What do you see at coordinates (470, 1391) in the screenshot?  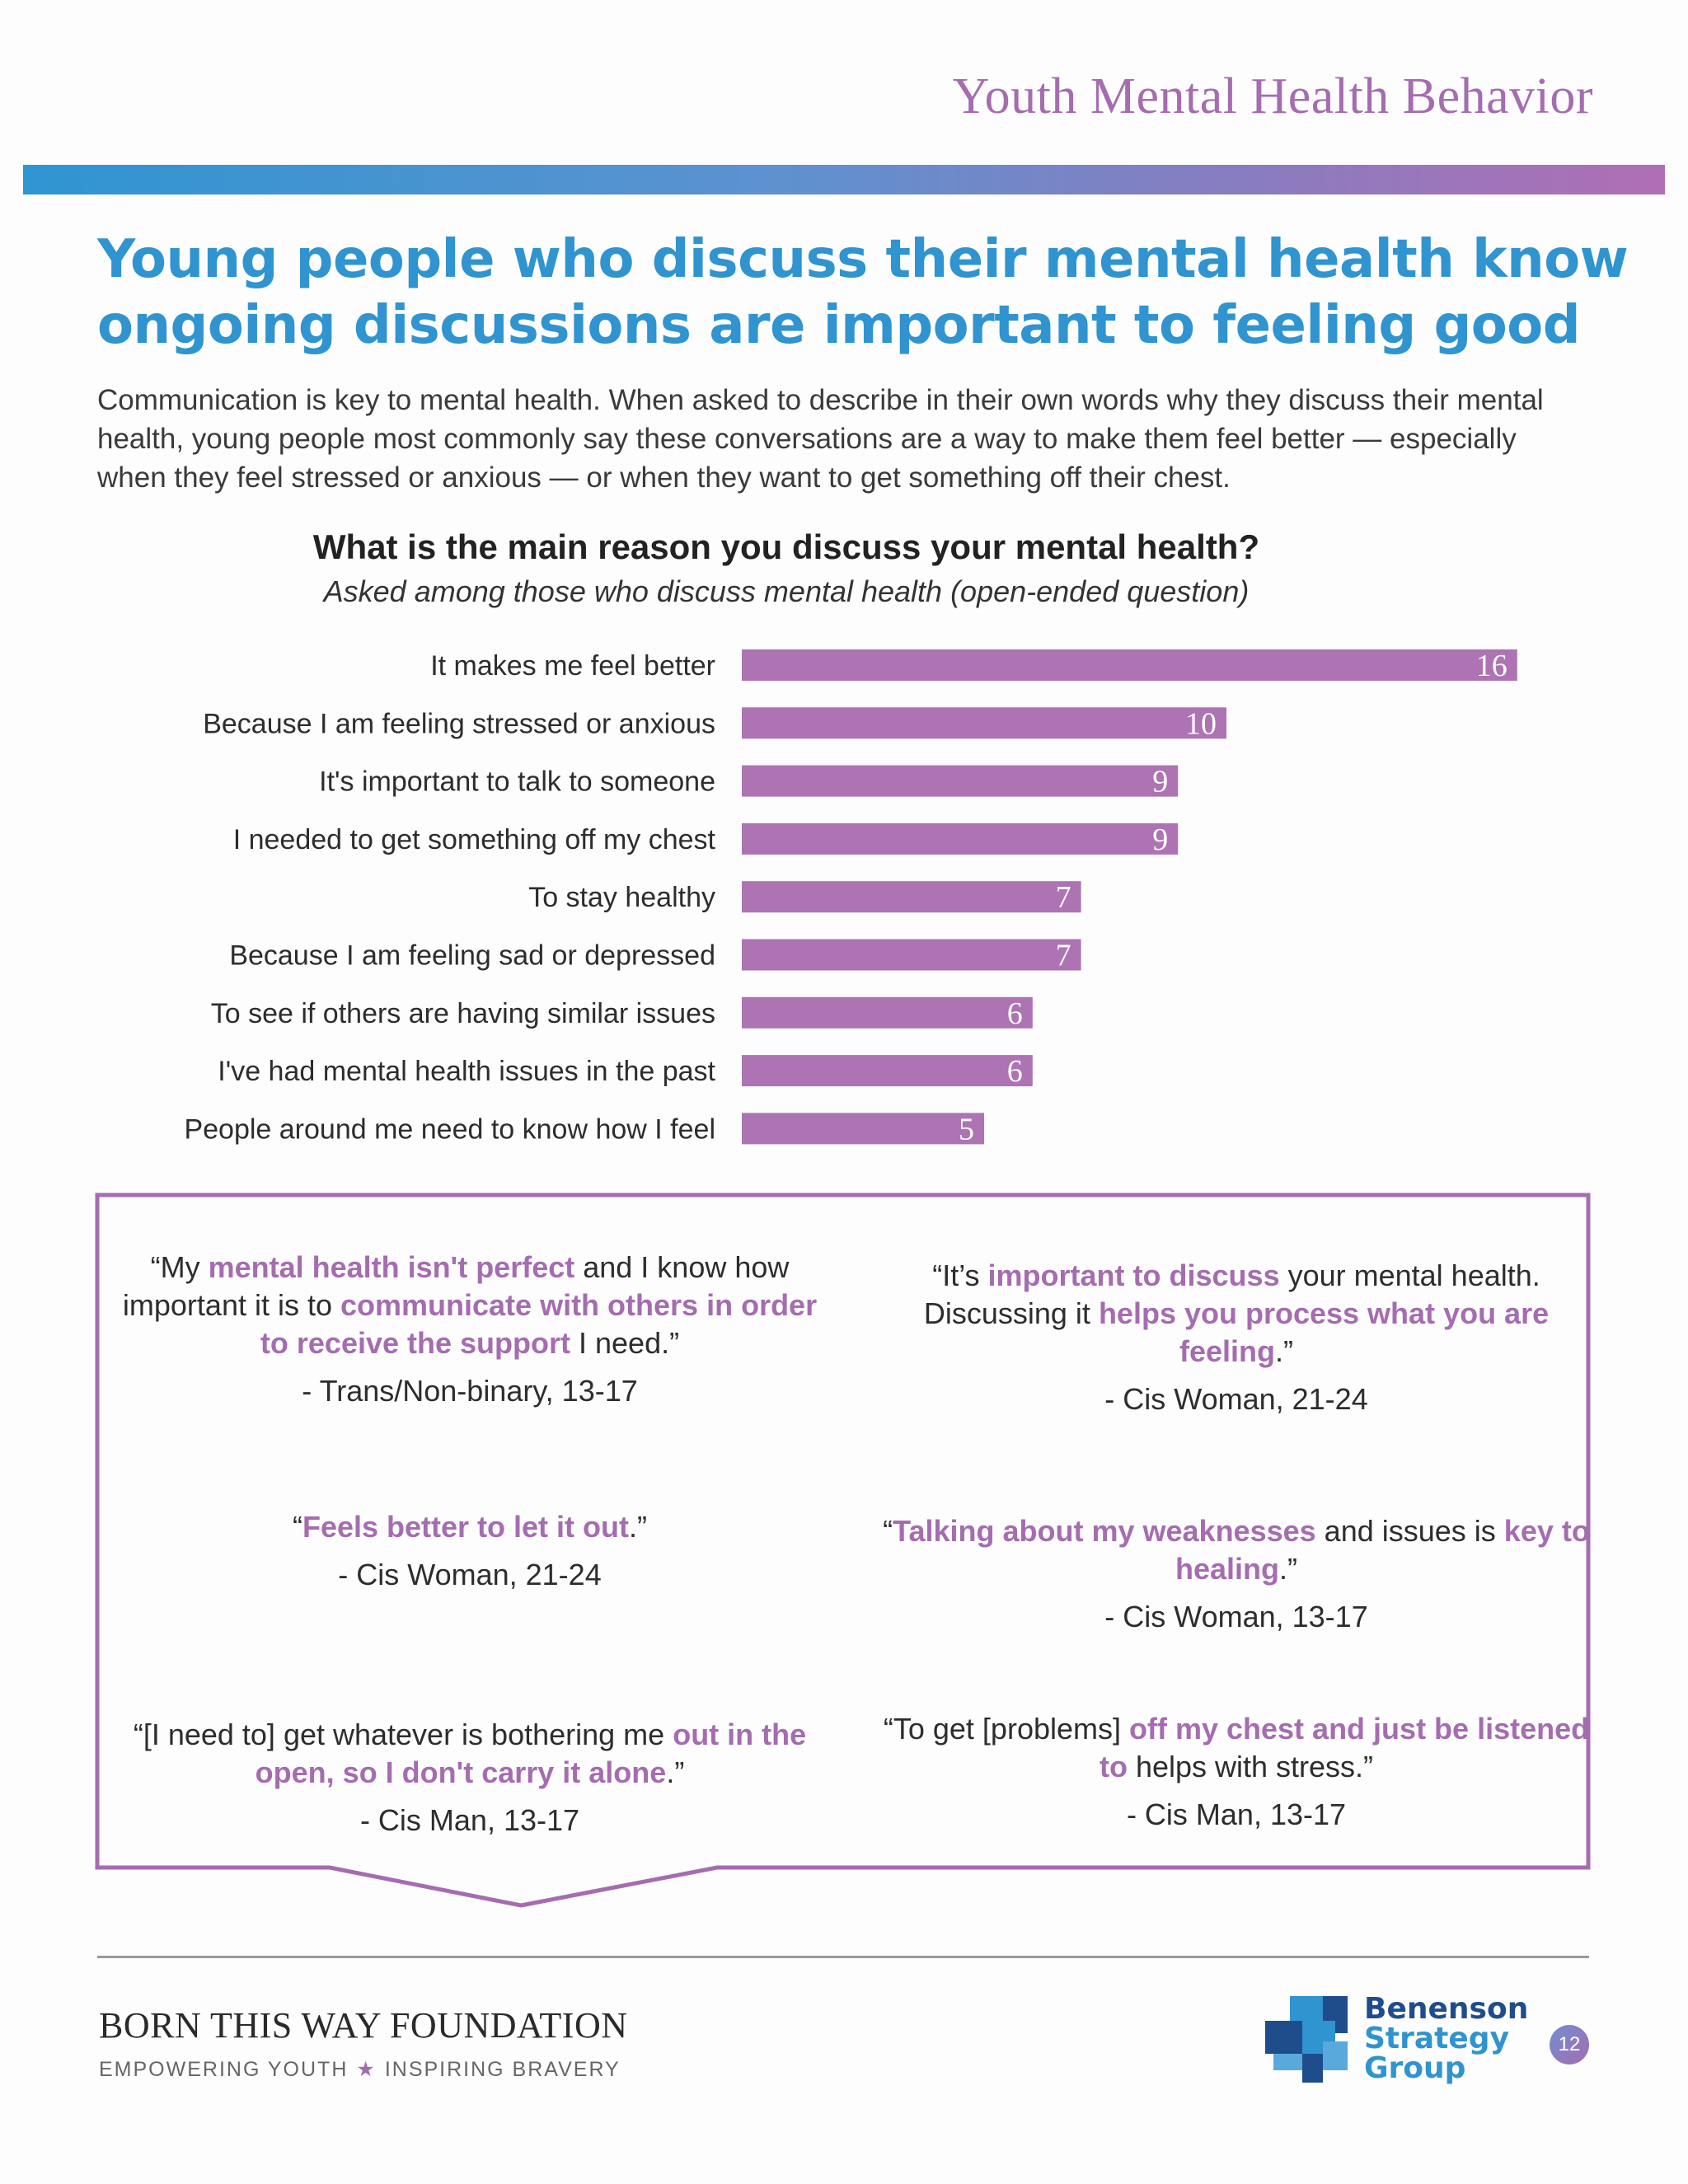 I see `quote-attribution: - Trans/Non-binary, 13-17` at bounding box center [470, 1391].